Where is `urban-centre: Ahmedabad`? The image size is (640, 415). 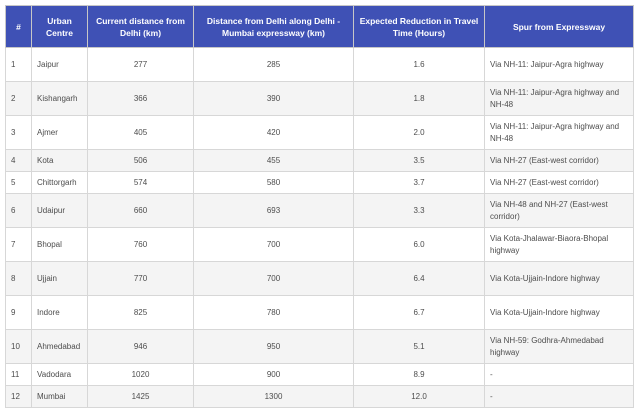 urban-centre: Ahmedabad is located at coordinates (59, 346).